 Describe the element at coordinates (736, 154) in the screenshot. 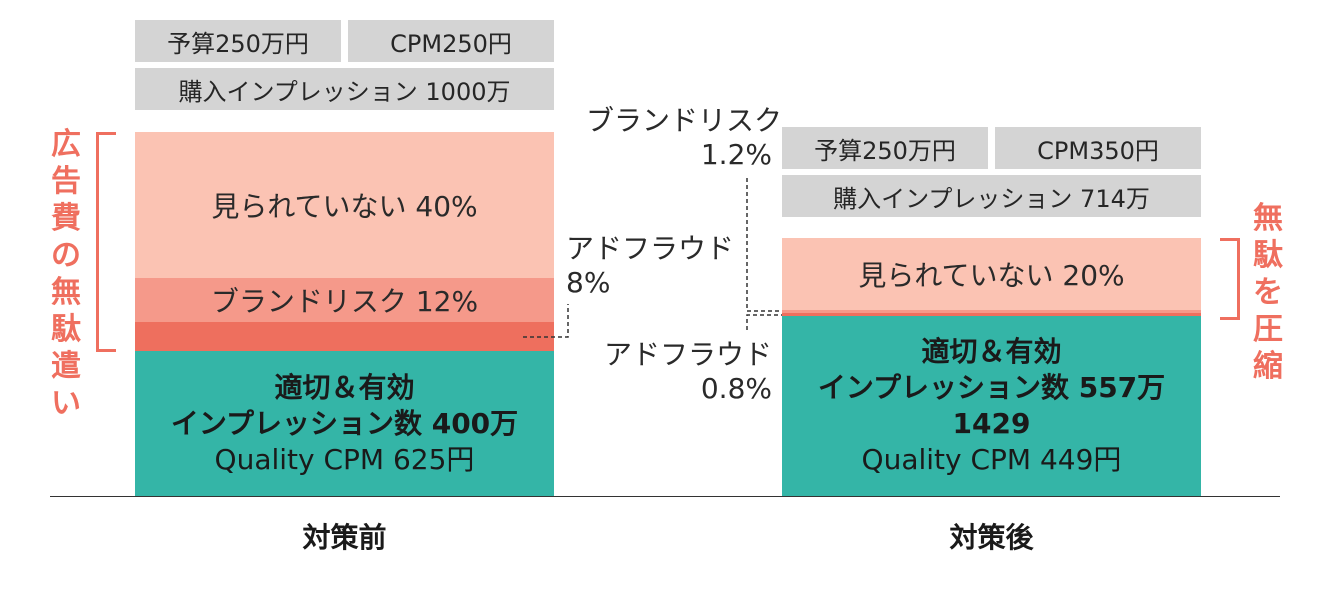

I see `after-brand-pct: 1.2%` at that location.